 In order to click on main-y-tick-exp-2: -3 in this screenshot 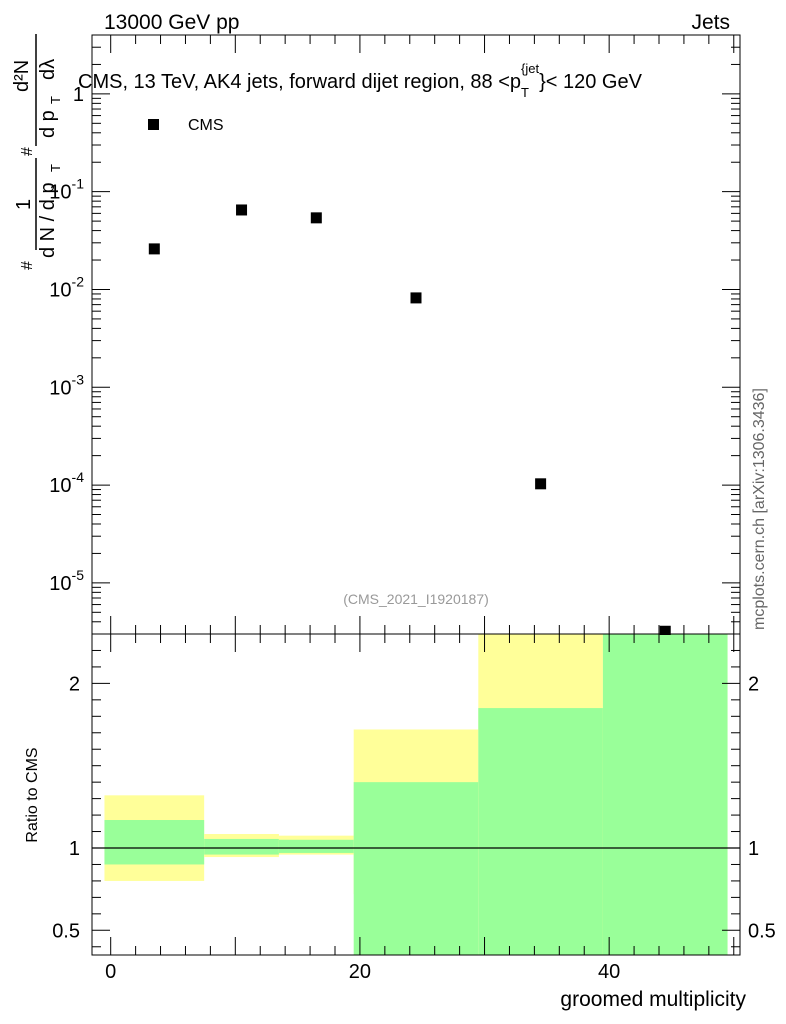, I will do `click(78, 379)`.